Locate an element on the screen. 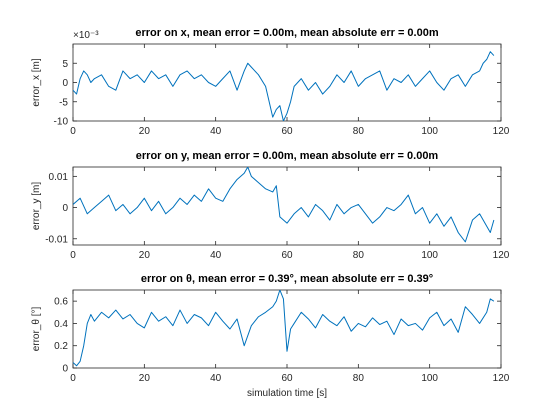  chart-2-ytick-label-1: 0.2 is located at coordinates (61, 346).